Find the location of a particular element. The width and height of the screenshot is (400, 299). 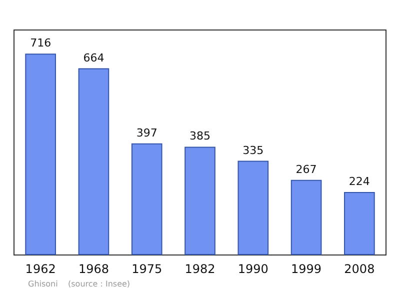

x-tick-label: 1968 is located at coordinates (93, 269).